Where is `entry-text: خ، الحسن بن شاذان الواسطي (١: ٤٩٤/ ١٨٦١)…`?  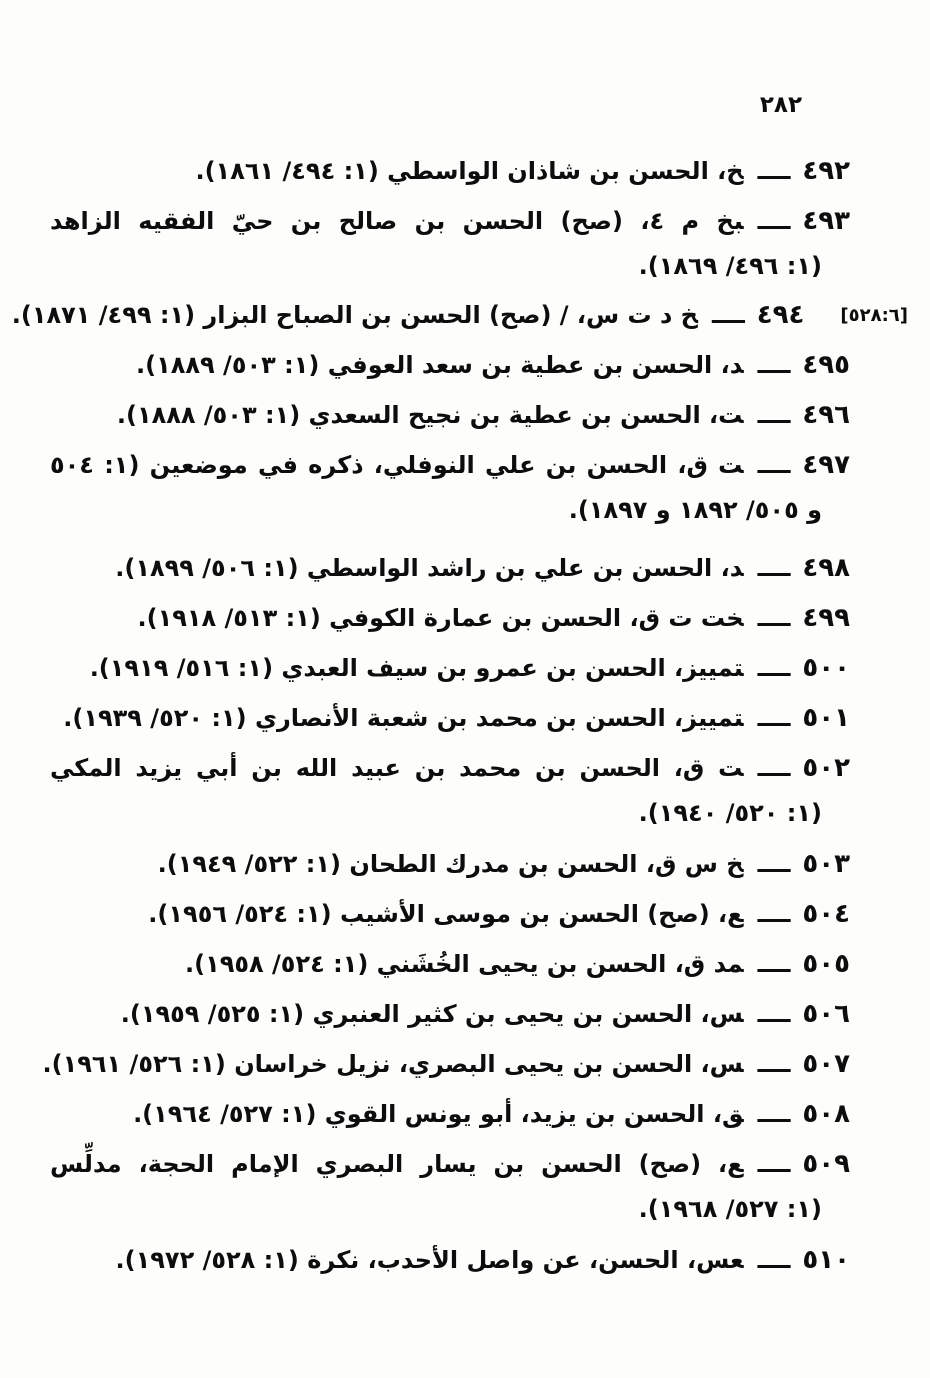
entry-text: خ، الحسن بن شاذان الواسطي (١: ٤٩٤/ ١٨٦١)… is located at coordinates (469, 171).